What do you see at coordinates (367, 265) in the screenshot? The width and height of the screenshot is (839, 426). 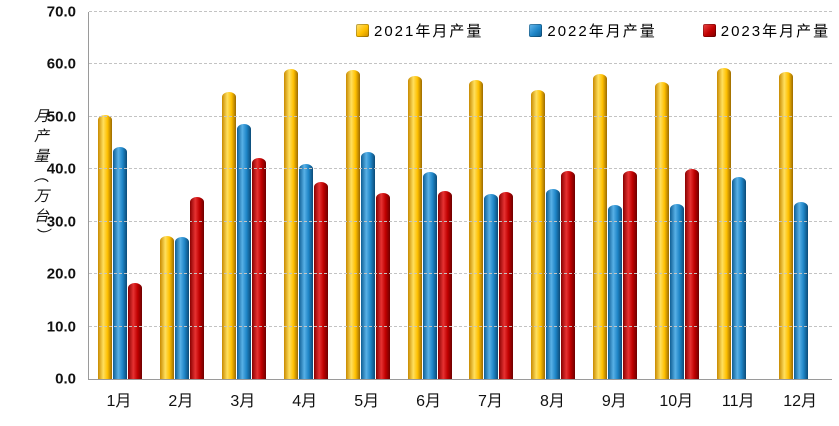 I see `bar-2022年月产量-5月` at bounding box center [367, 265].